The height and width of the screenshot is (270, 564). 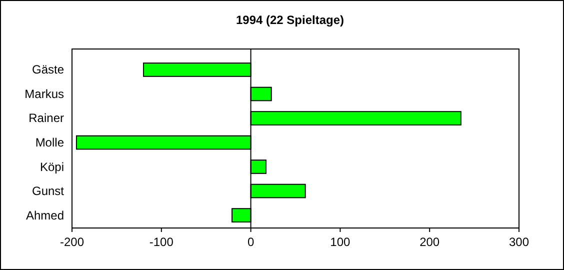 I want to click on x-tick-label: 200, so click(x=430, y=242).